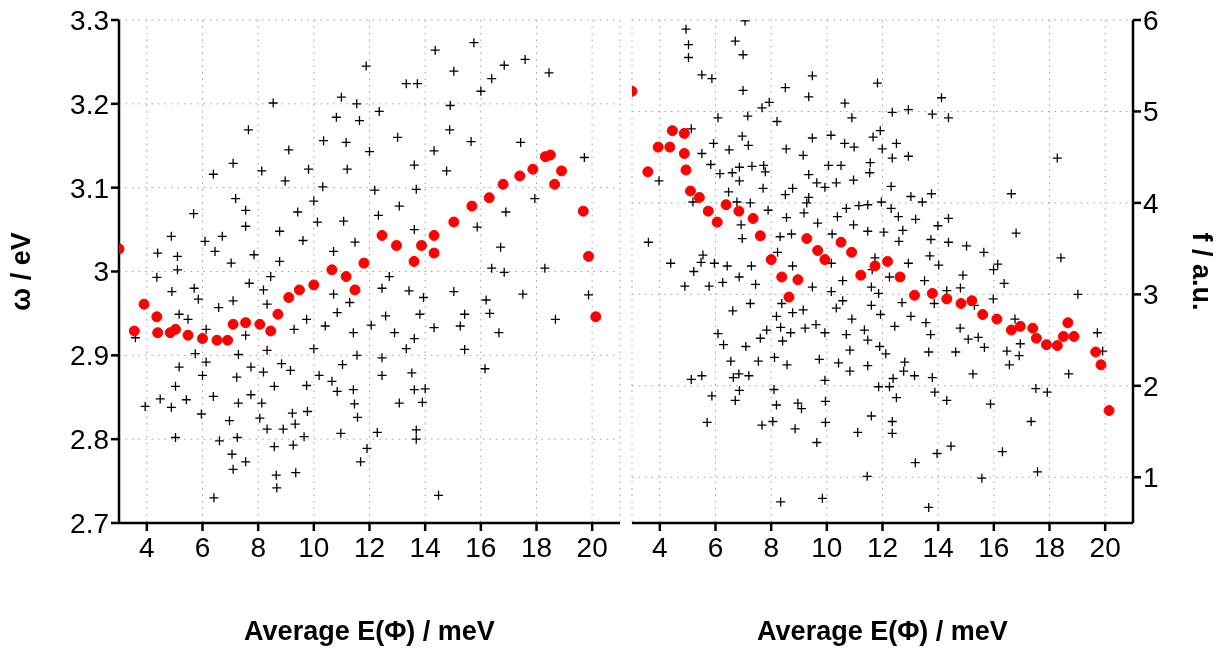 This screenshot has height=658, width=1230. What do you see at coordinates (1151, 478) in the screenshot?
I see `y2-tick-label: 1` at bounding box center [1151, 478].